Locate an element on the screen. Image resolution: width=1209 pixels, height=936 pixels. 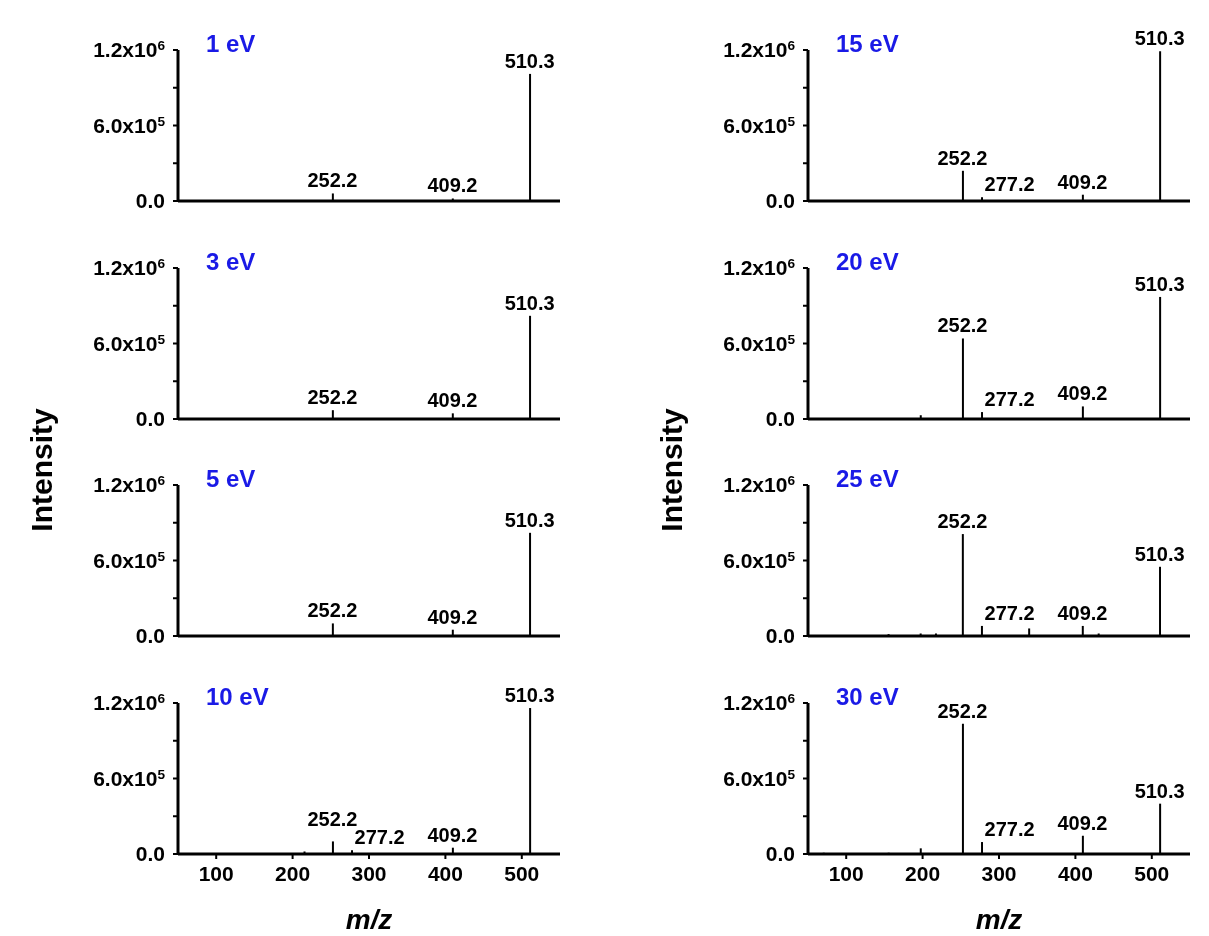
chart-title: 25 eV is located at coordinates (867, 478).